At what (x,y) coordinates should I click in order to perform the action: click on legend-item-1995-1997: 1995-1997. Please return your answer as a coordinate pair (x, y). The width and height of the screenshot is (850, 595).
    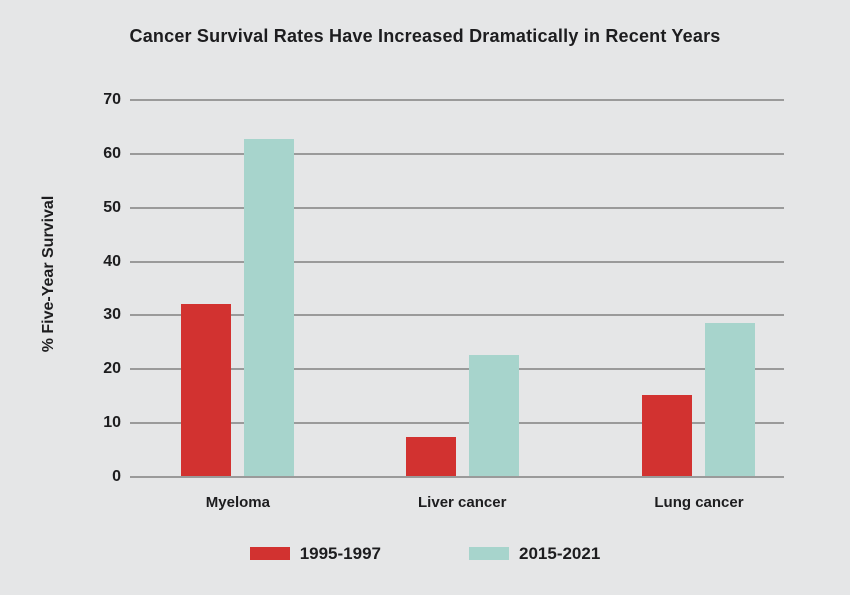
    Looking at the image, I should click on (315, 553).